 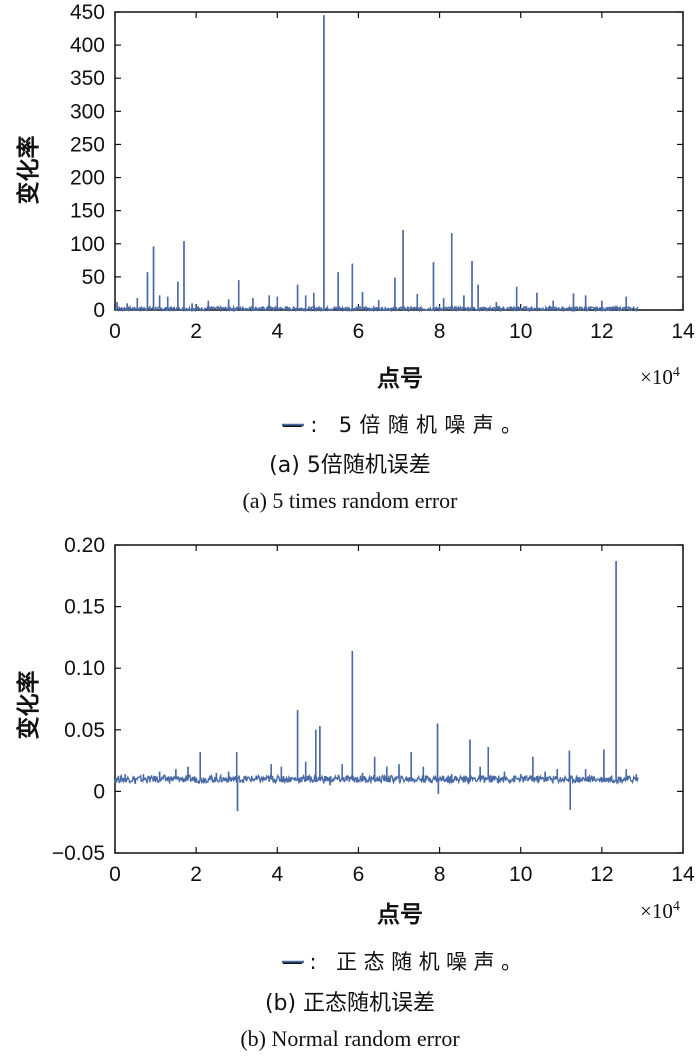 What do you see at coordinates (87, 144) in the screenshot?
I see `y-tick-label: 250` at bounding box center [87, 144].